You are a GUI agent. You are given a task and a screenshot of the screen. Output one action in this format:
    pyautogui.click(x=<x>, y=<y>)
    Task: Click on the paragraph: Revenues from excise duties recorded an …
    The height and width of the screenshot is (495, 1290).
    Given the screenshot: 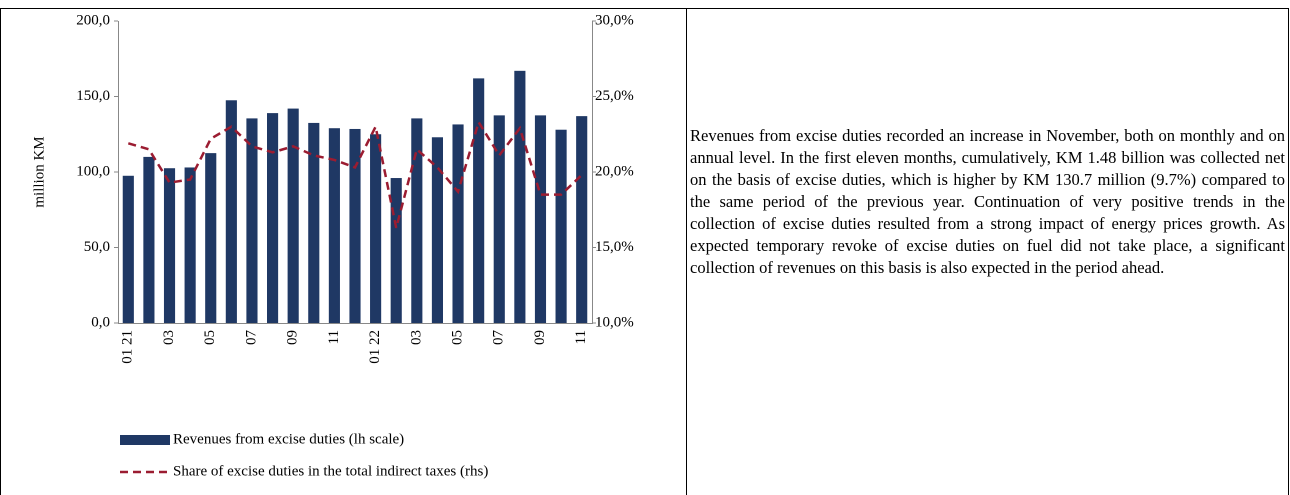 What is the action you would take?
    pyautogui.click(x=987, y=201)
    